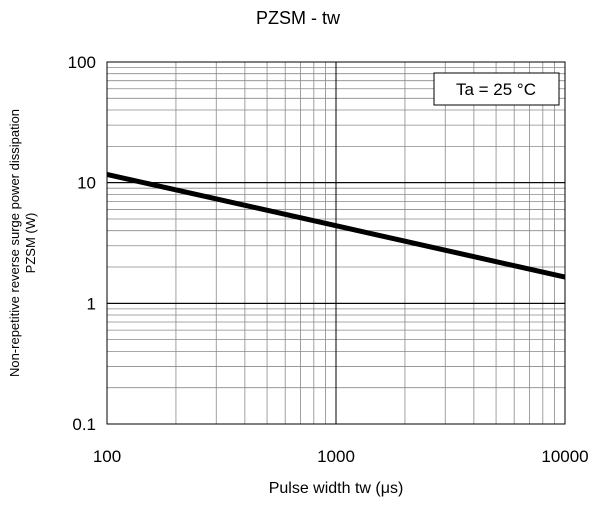 Image resolution: width=596 pixels, height=506 pixels. Describe the element at coordinates (336, 456) in the screenshot. I see `x-tick-label: 1000` at that location.